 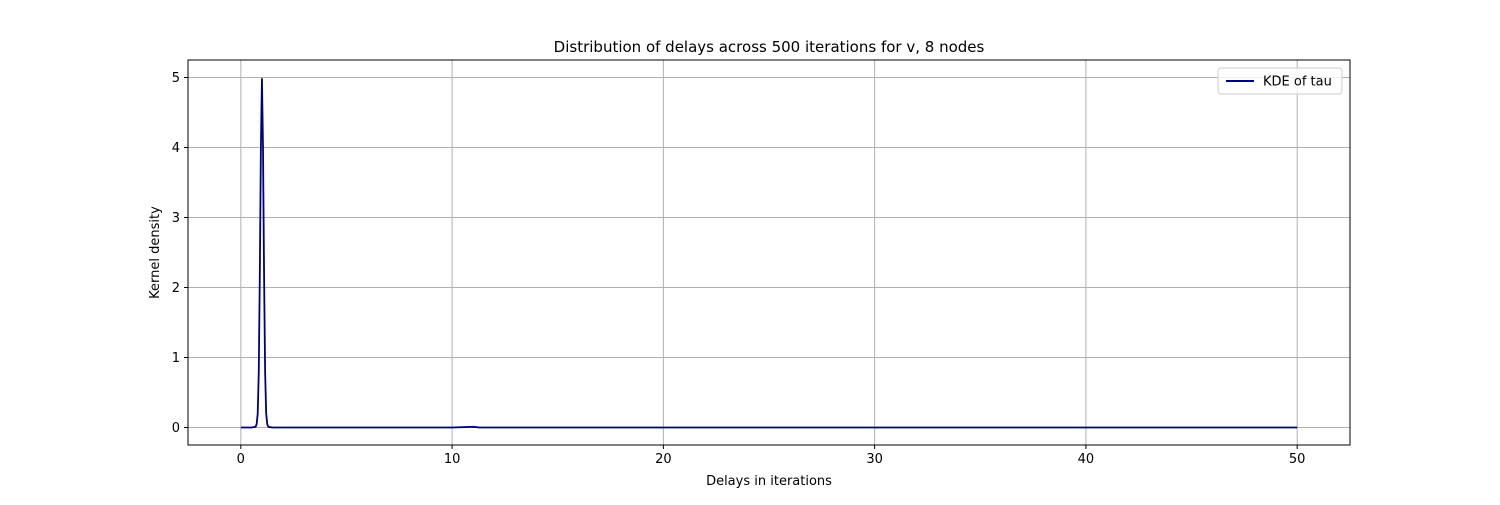 I want to click on x-tick-label: 20, so click(x=663, y=459).